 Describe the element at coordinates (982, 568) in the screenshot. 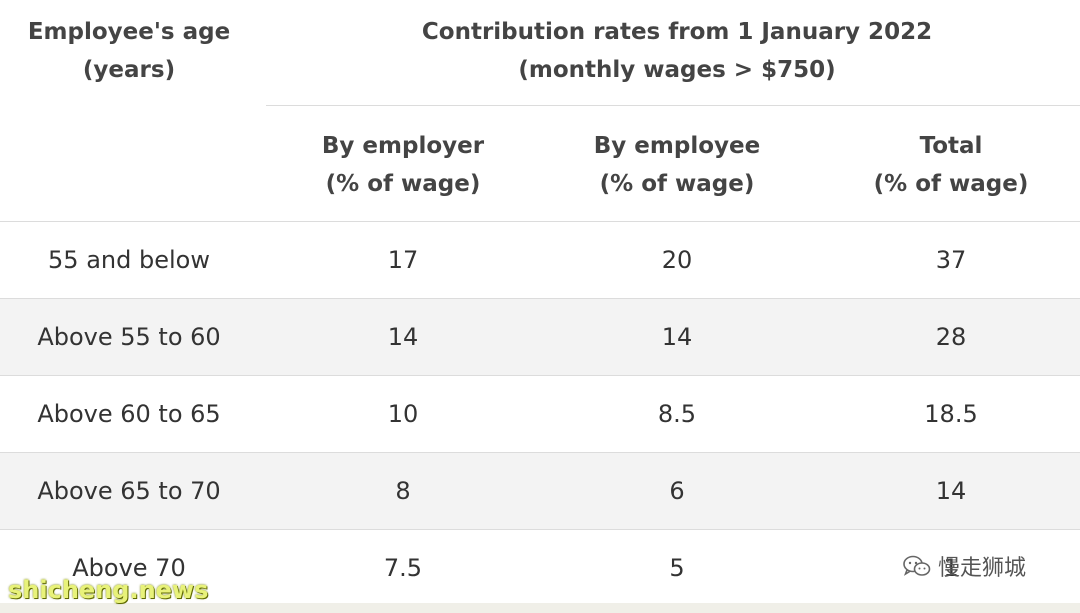

I see `account-name: 慢走狮城` at that location.